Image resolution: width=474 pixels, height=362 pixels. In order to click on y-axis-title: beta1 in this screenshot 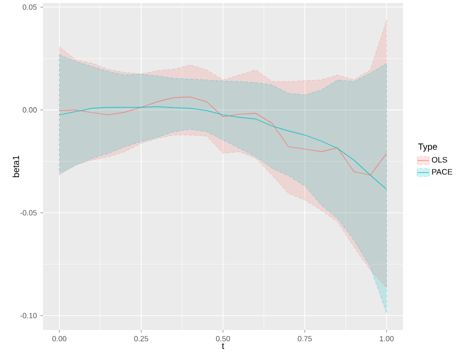, I will do `click(16, 167)`.